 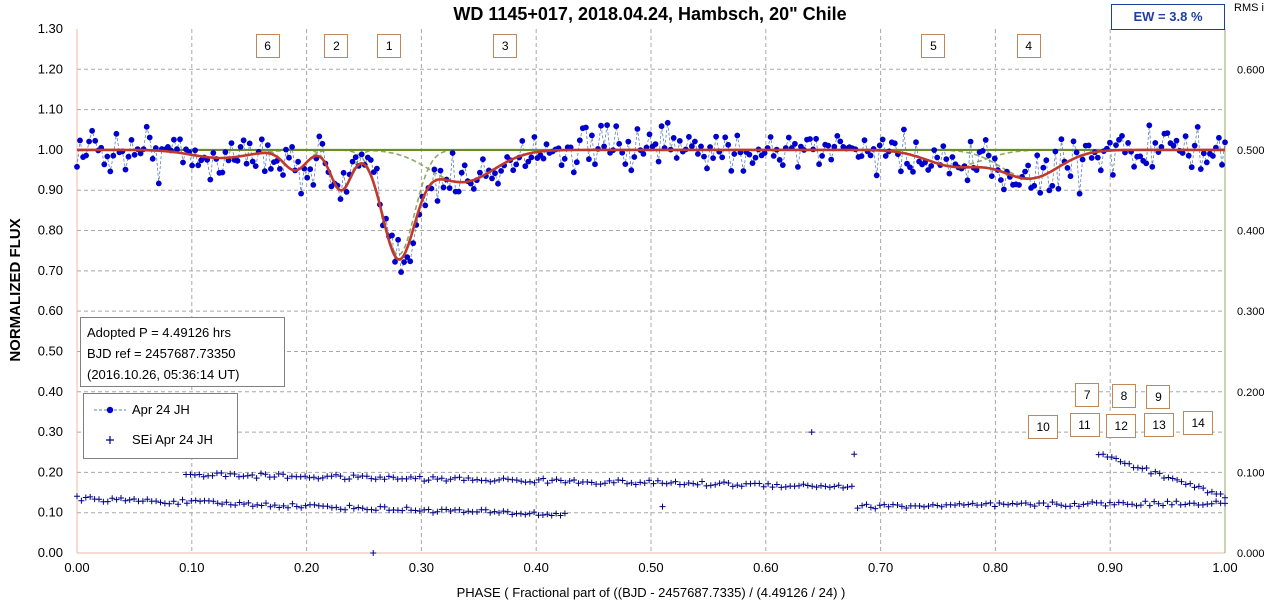 I want to click on x-tick-label: 0.20, so click(x=306, y=567).